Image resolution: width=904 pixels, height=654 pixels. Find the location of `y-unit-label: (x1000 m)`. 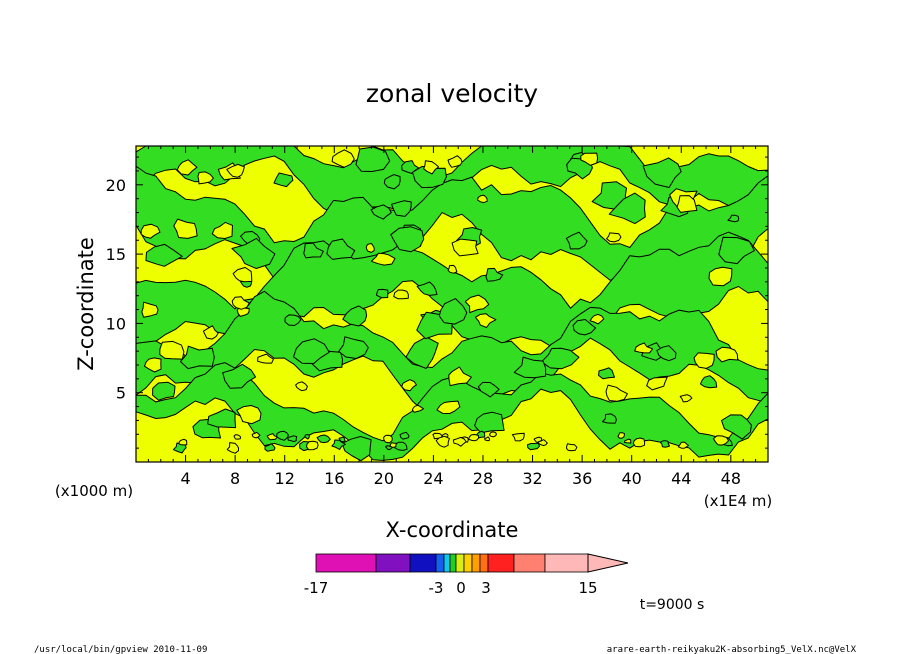

y-unit-label: (x1000 m) is located at coordinates (94, 491).